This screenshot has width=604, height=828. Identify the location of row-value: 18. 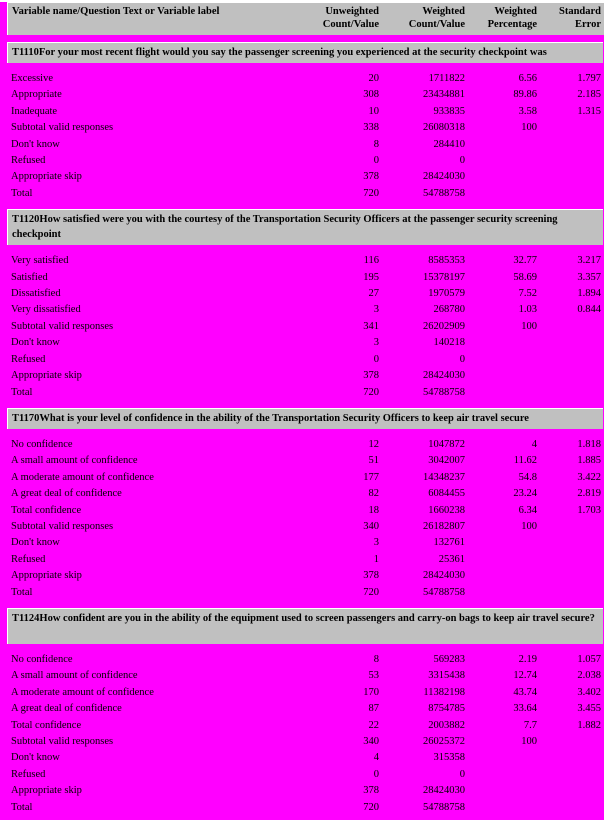
(374, 510).